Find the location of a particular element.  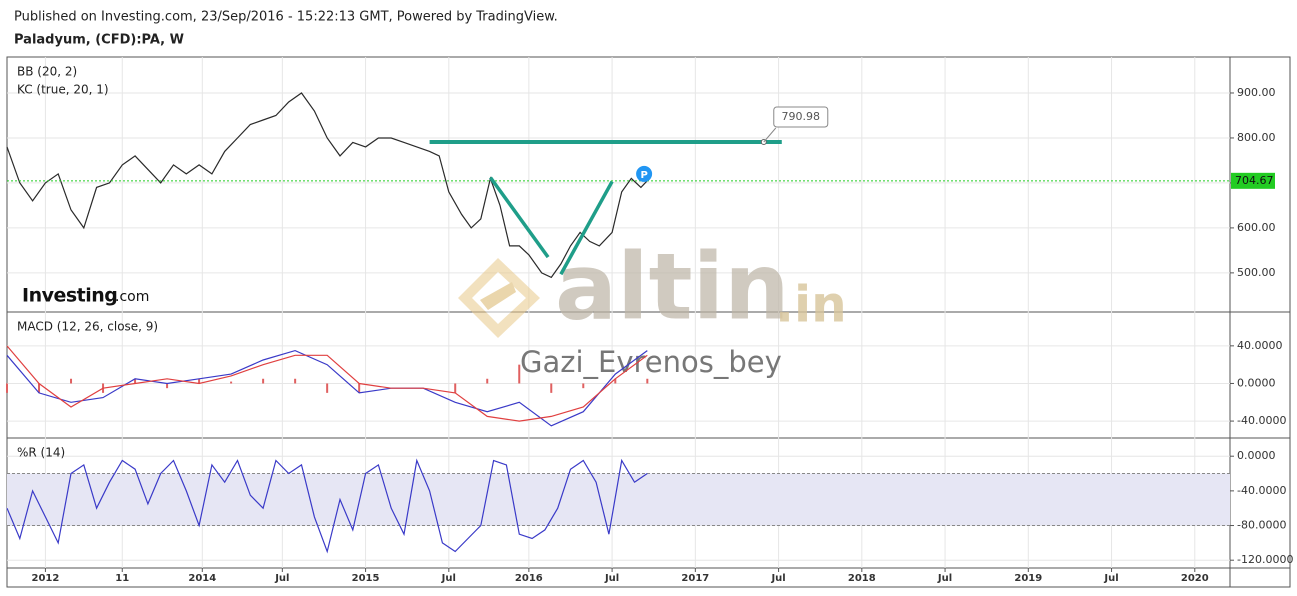

level-label-box is located at coordinates (801, 117).